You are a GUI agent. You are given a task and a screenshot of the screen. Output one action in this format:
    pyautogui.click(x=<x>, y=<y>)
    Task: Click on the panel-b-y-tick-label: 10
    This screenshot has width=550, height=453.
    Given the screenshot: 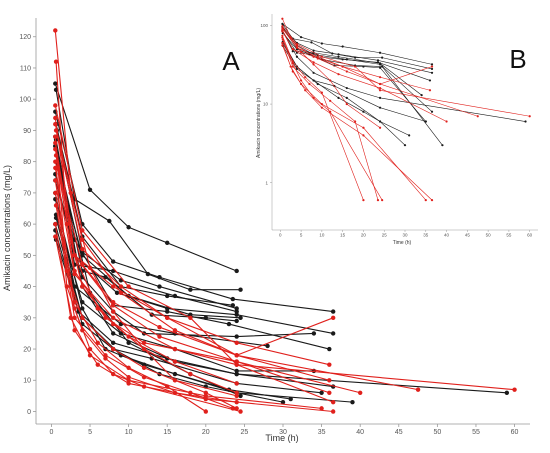 What is the action you would take?
    pyautogui.click(x=266, y=104)
    